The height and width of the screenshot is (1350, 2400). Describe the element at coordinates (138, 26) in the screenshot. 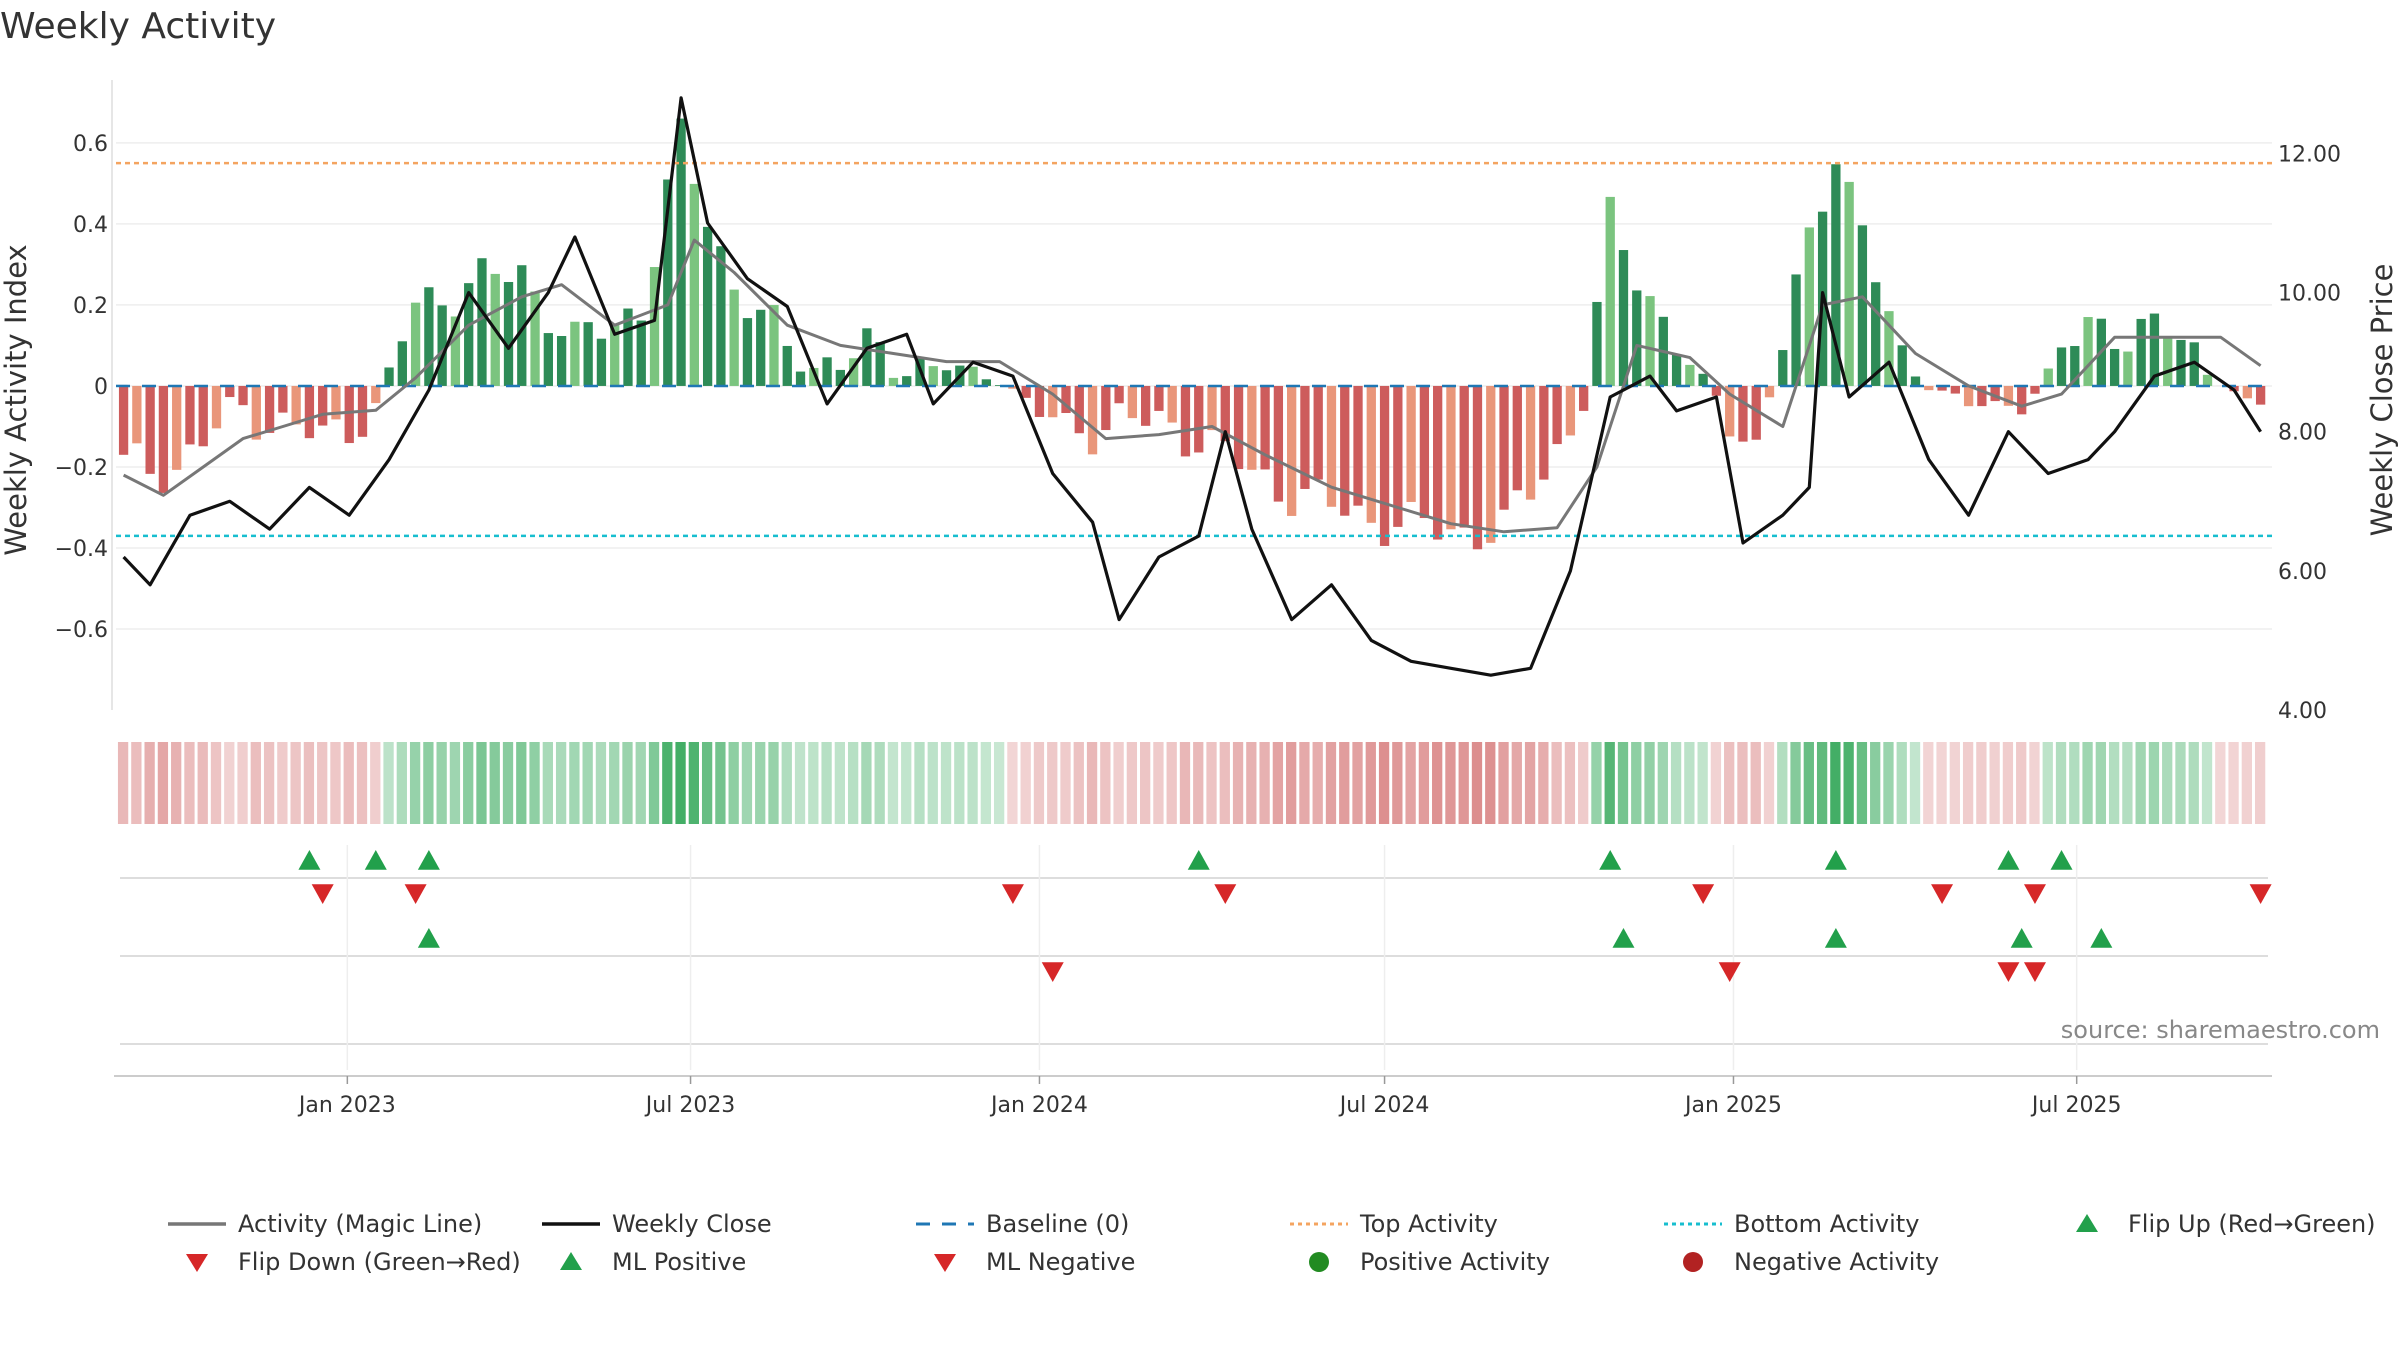

I see `chart-title: Weekly Activity` at that location.